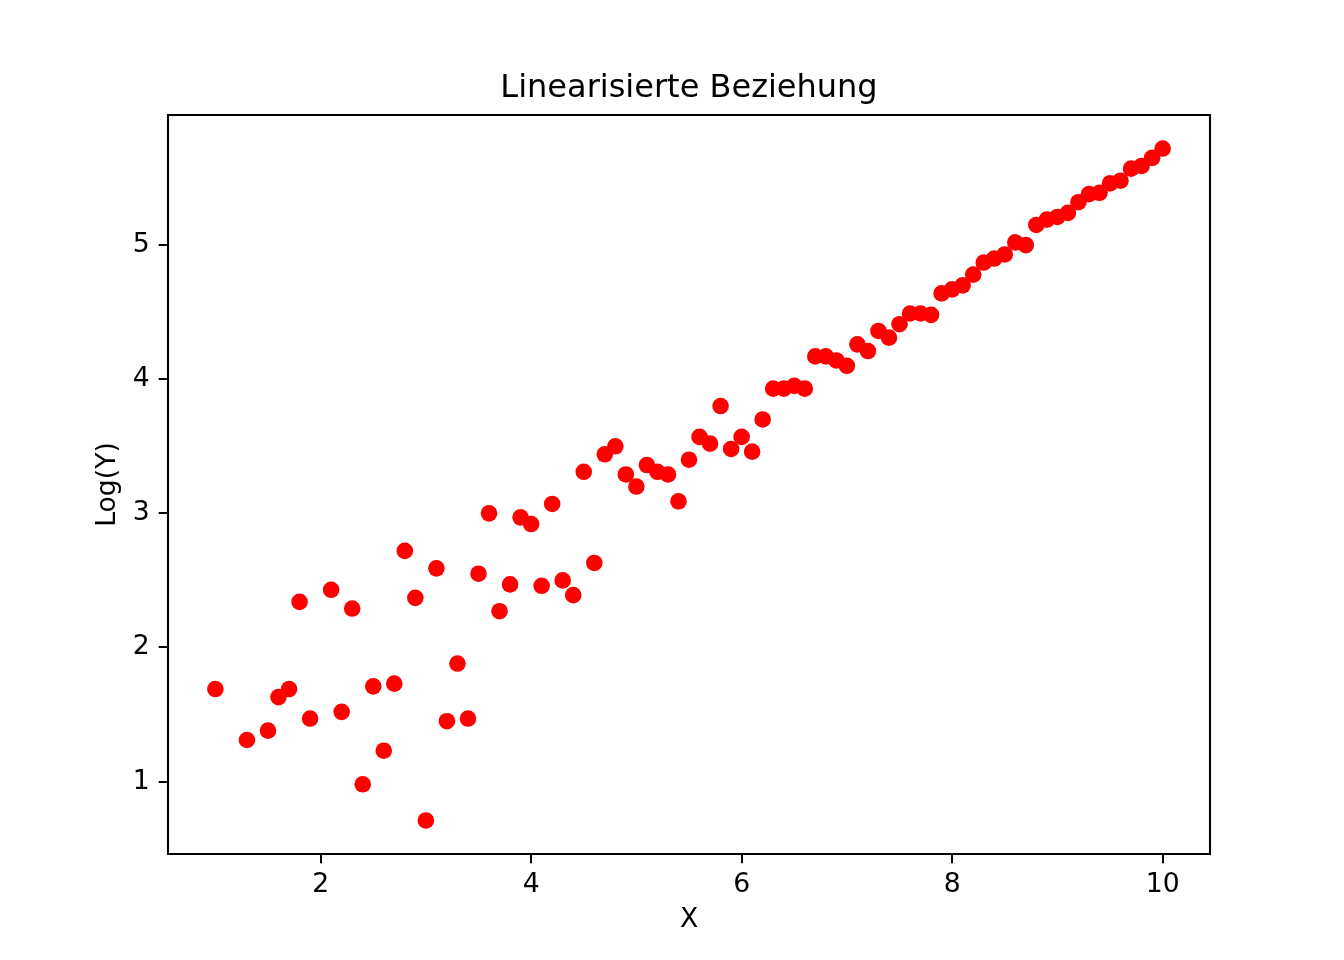  What do you see at coordinates (321, 883) in the screenshot?
I see `x-tick-label: 2` at bounding box center [321, 883].